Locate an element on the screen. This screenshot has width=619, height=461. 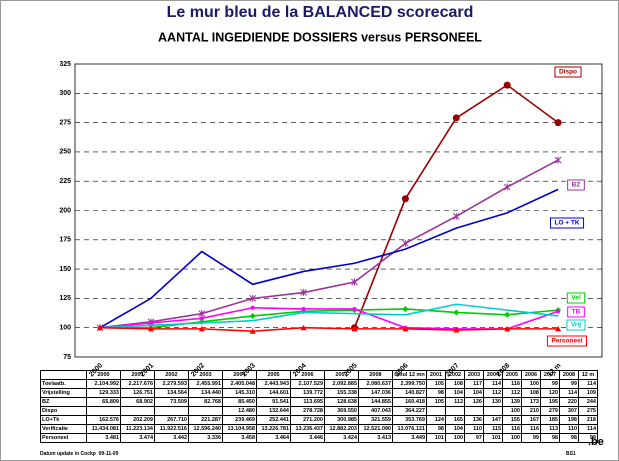
table-cell: 3.413 is located at coordinates (375, 438).